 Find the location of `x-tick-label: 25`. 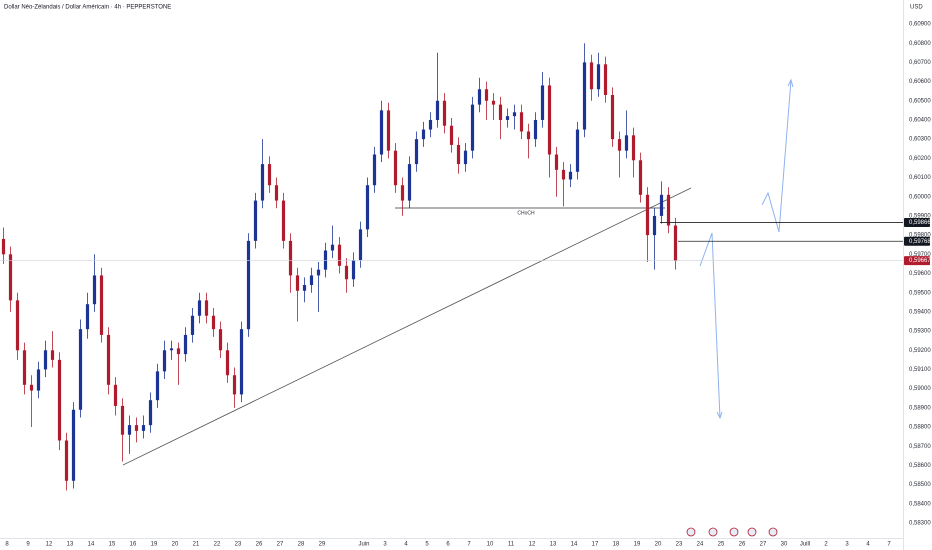

x-tick-label: 25 is located at coordinates (721, 545).